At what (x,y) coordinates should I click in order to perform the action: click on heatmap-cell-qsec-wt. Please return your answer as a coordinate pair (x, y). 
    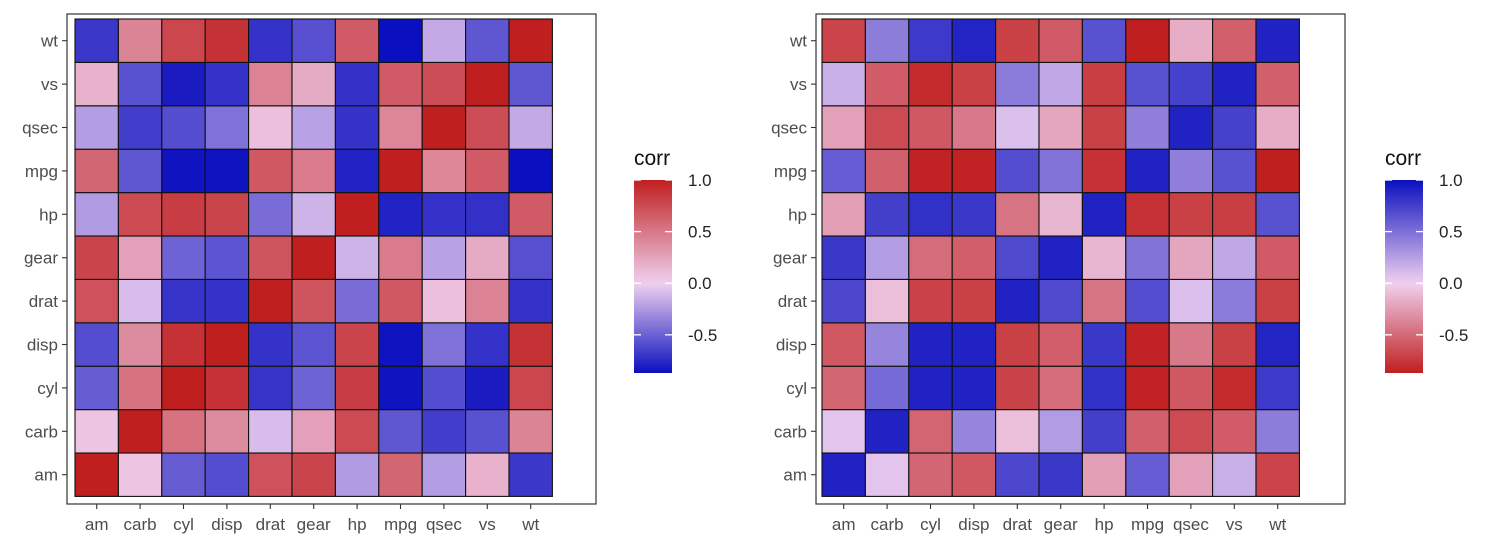
    Looking at the image, I should click on (530, 127).